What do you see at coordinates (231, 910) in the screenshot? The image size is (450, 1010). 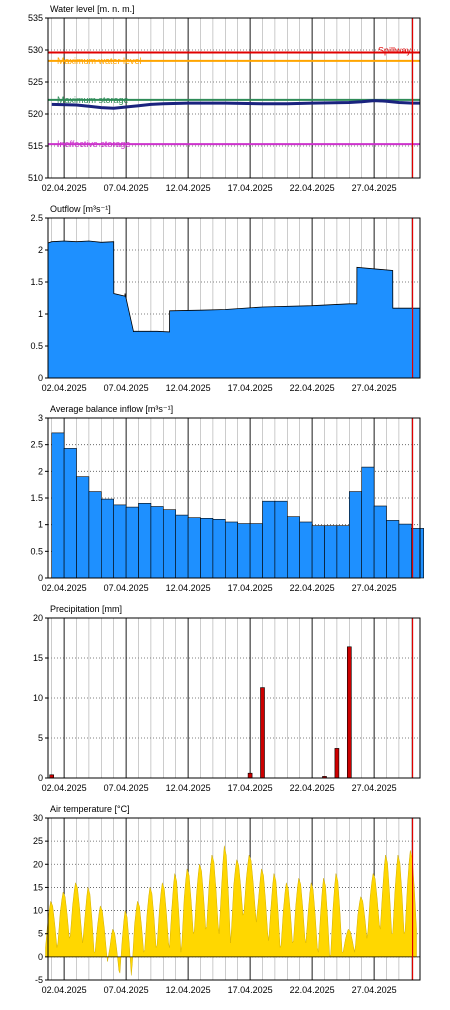 I see `temperature-area` at bounding box center [231, 910].